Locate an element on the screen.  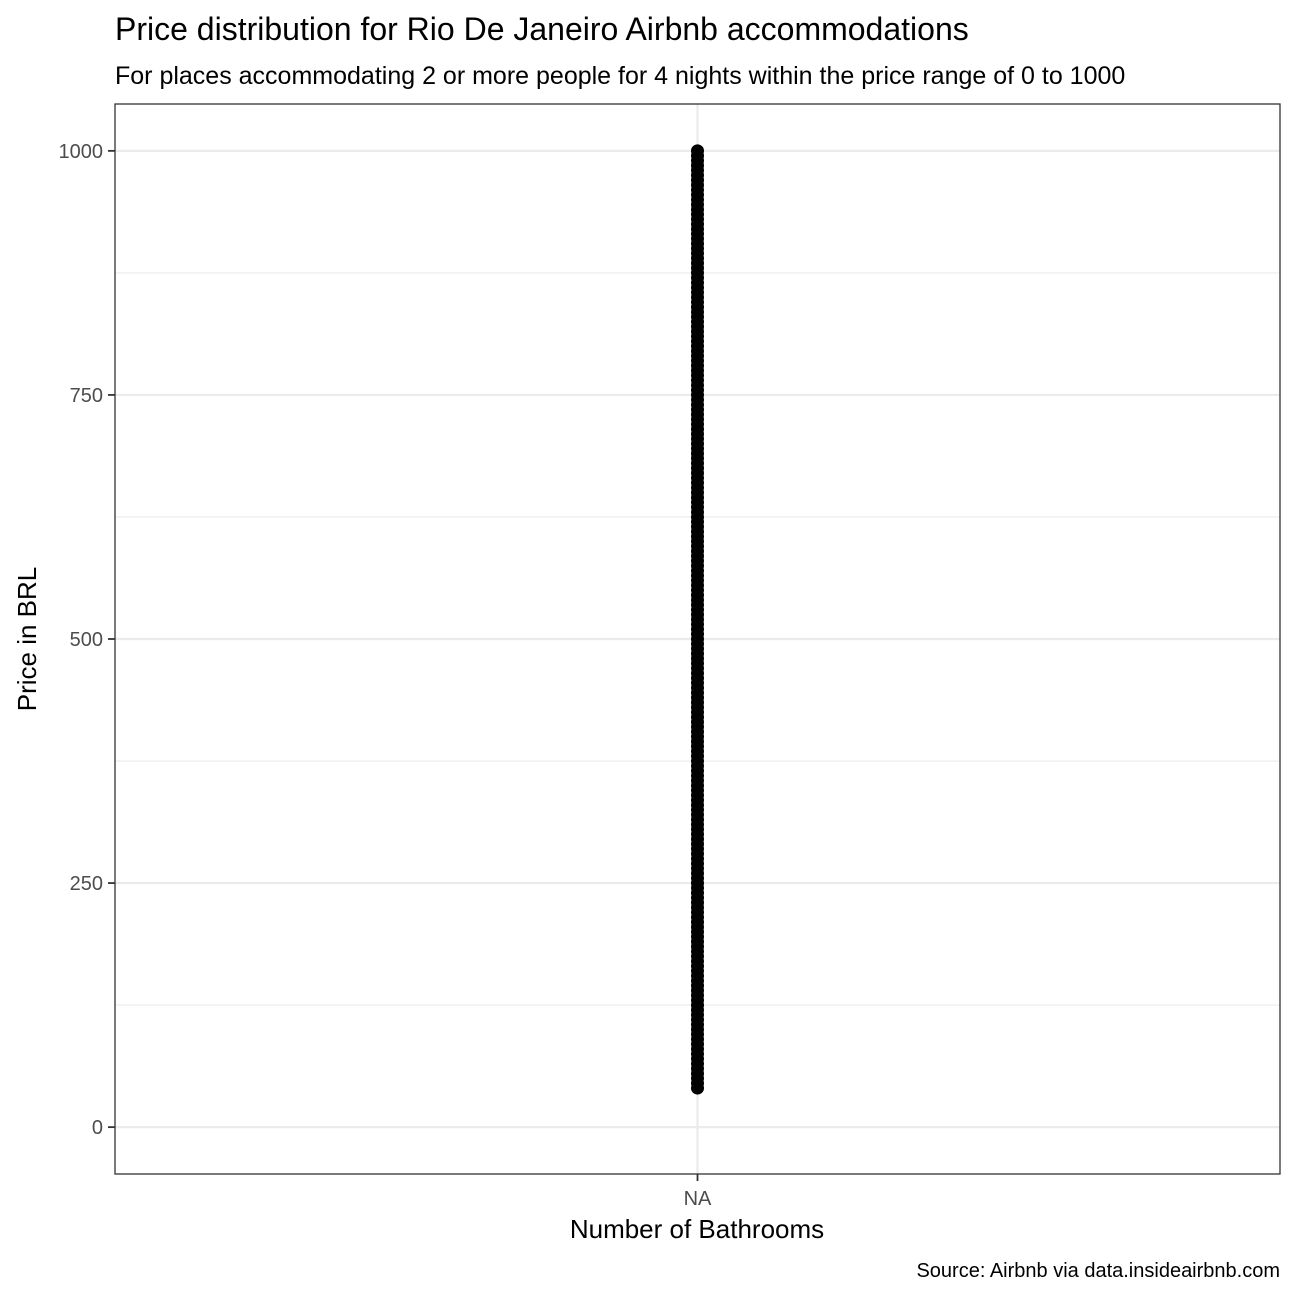
x-tick-label: NA is located at coordinates (698, 1199).